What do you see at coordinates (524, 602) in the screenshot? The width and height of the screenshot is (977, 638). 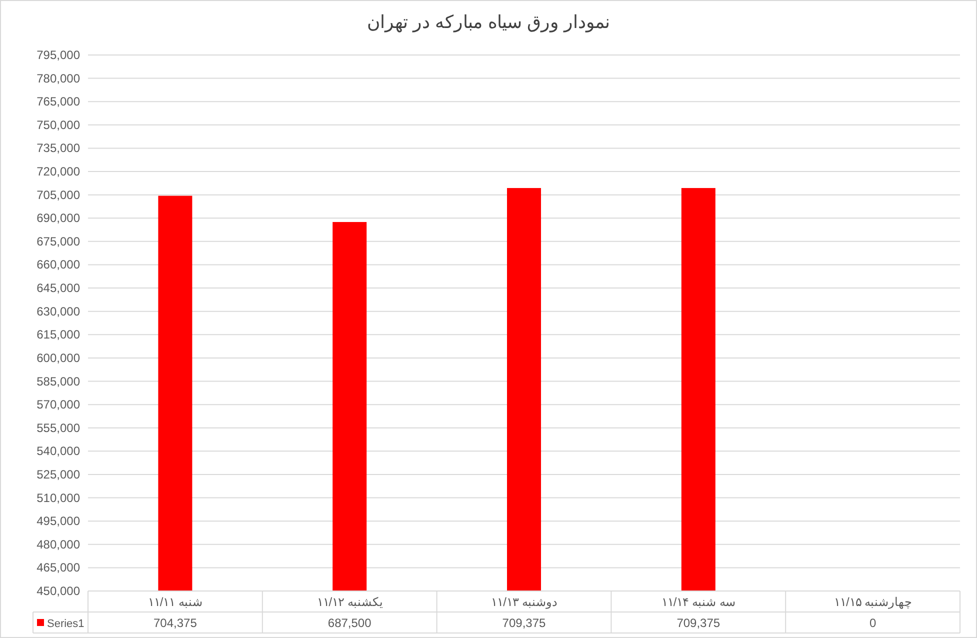 I see `x-tick-label: دوشنبه ۱۱/۱۳` at bounding box center [524, 602].